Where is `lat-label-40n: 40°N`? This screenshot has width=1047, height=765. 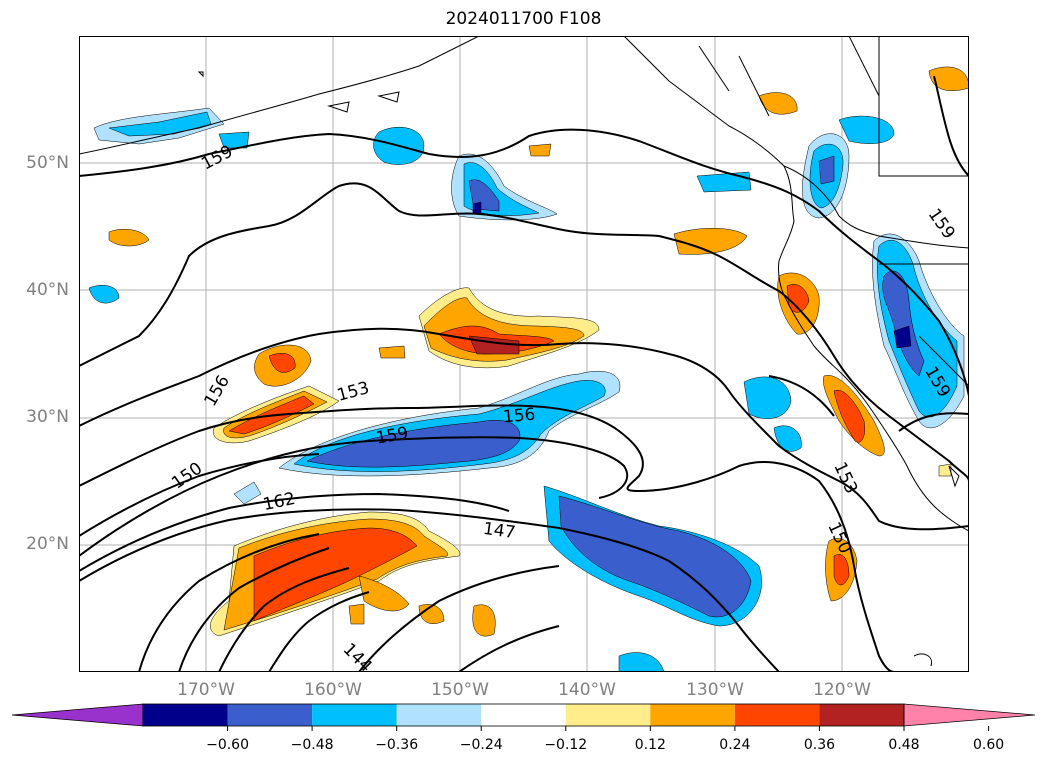
lat-label-40n: 40°N is located at coordinates (47, 290).